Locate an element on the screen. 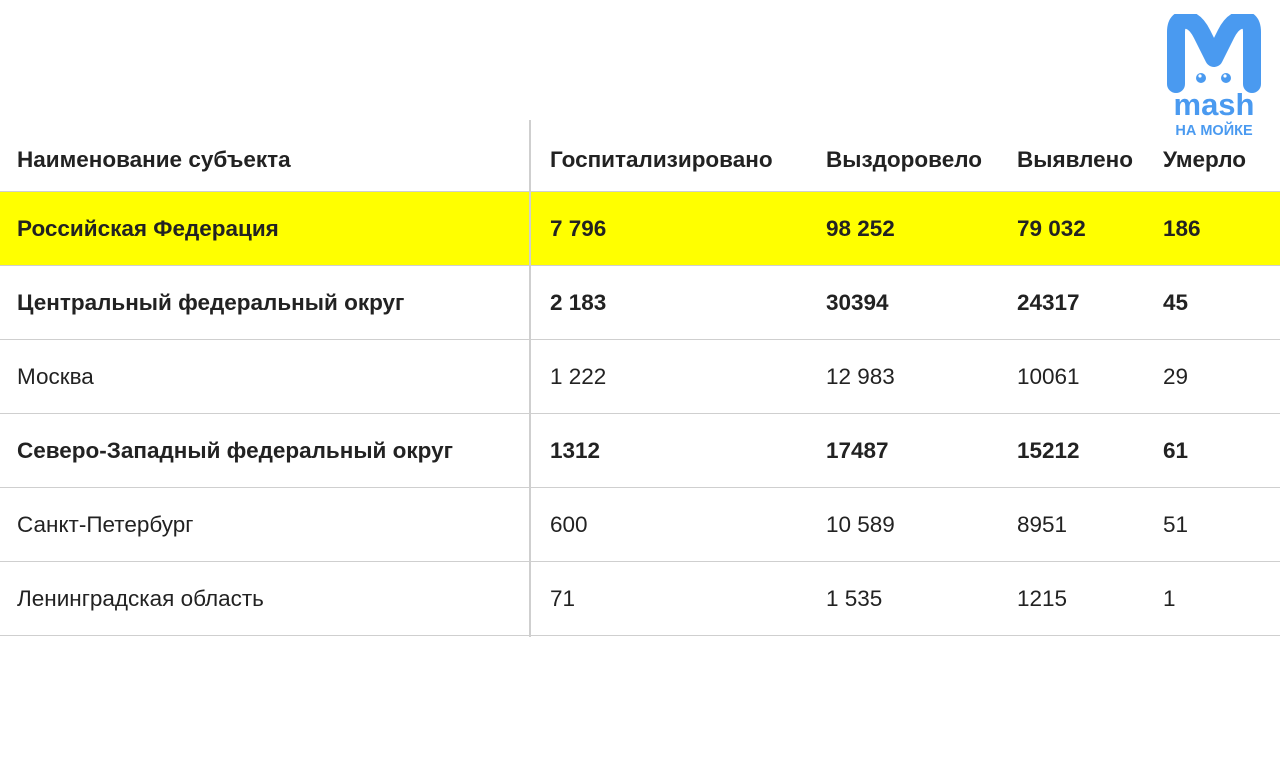  hospitalized-value: 600 is located at coordinates (569, 524).